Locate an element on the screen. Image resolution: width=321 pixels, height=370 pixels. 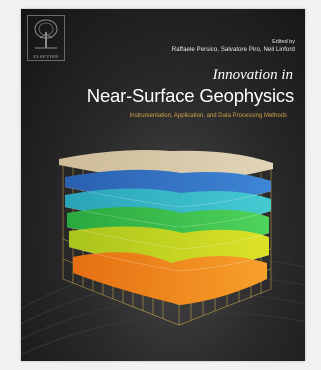
publisher-name: ELSEVIER is located at coordinates (46, 56).